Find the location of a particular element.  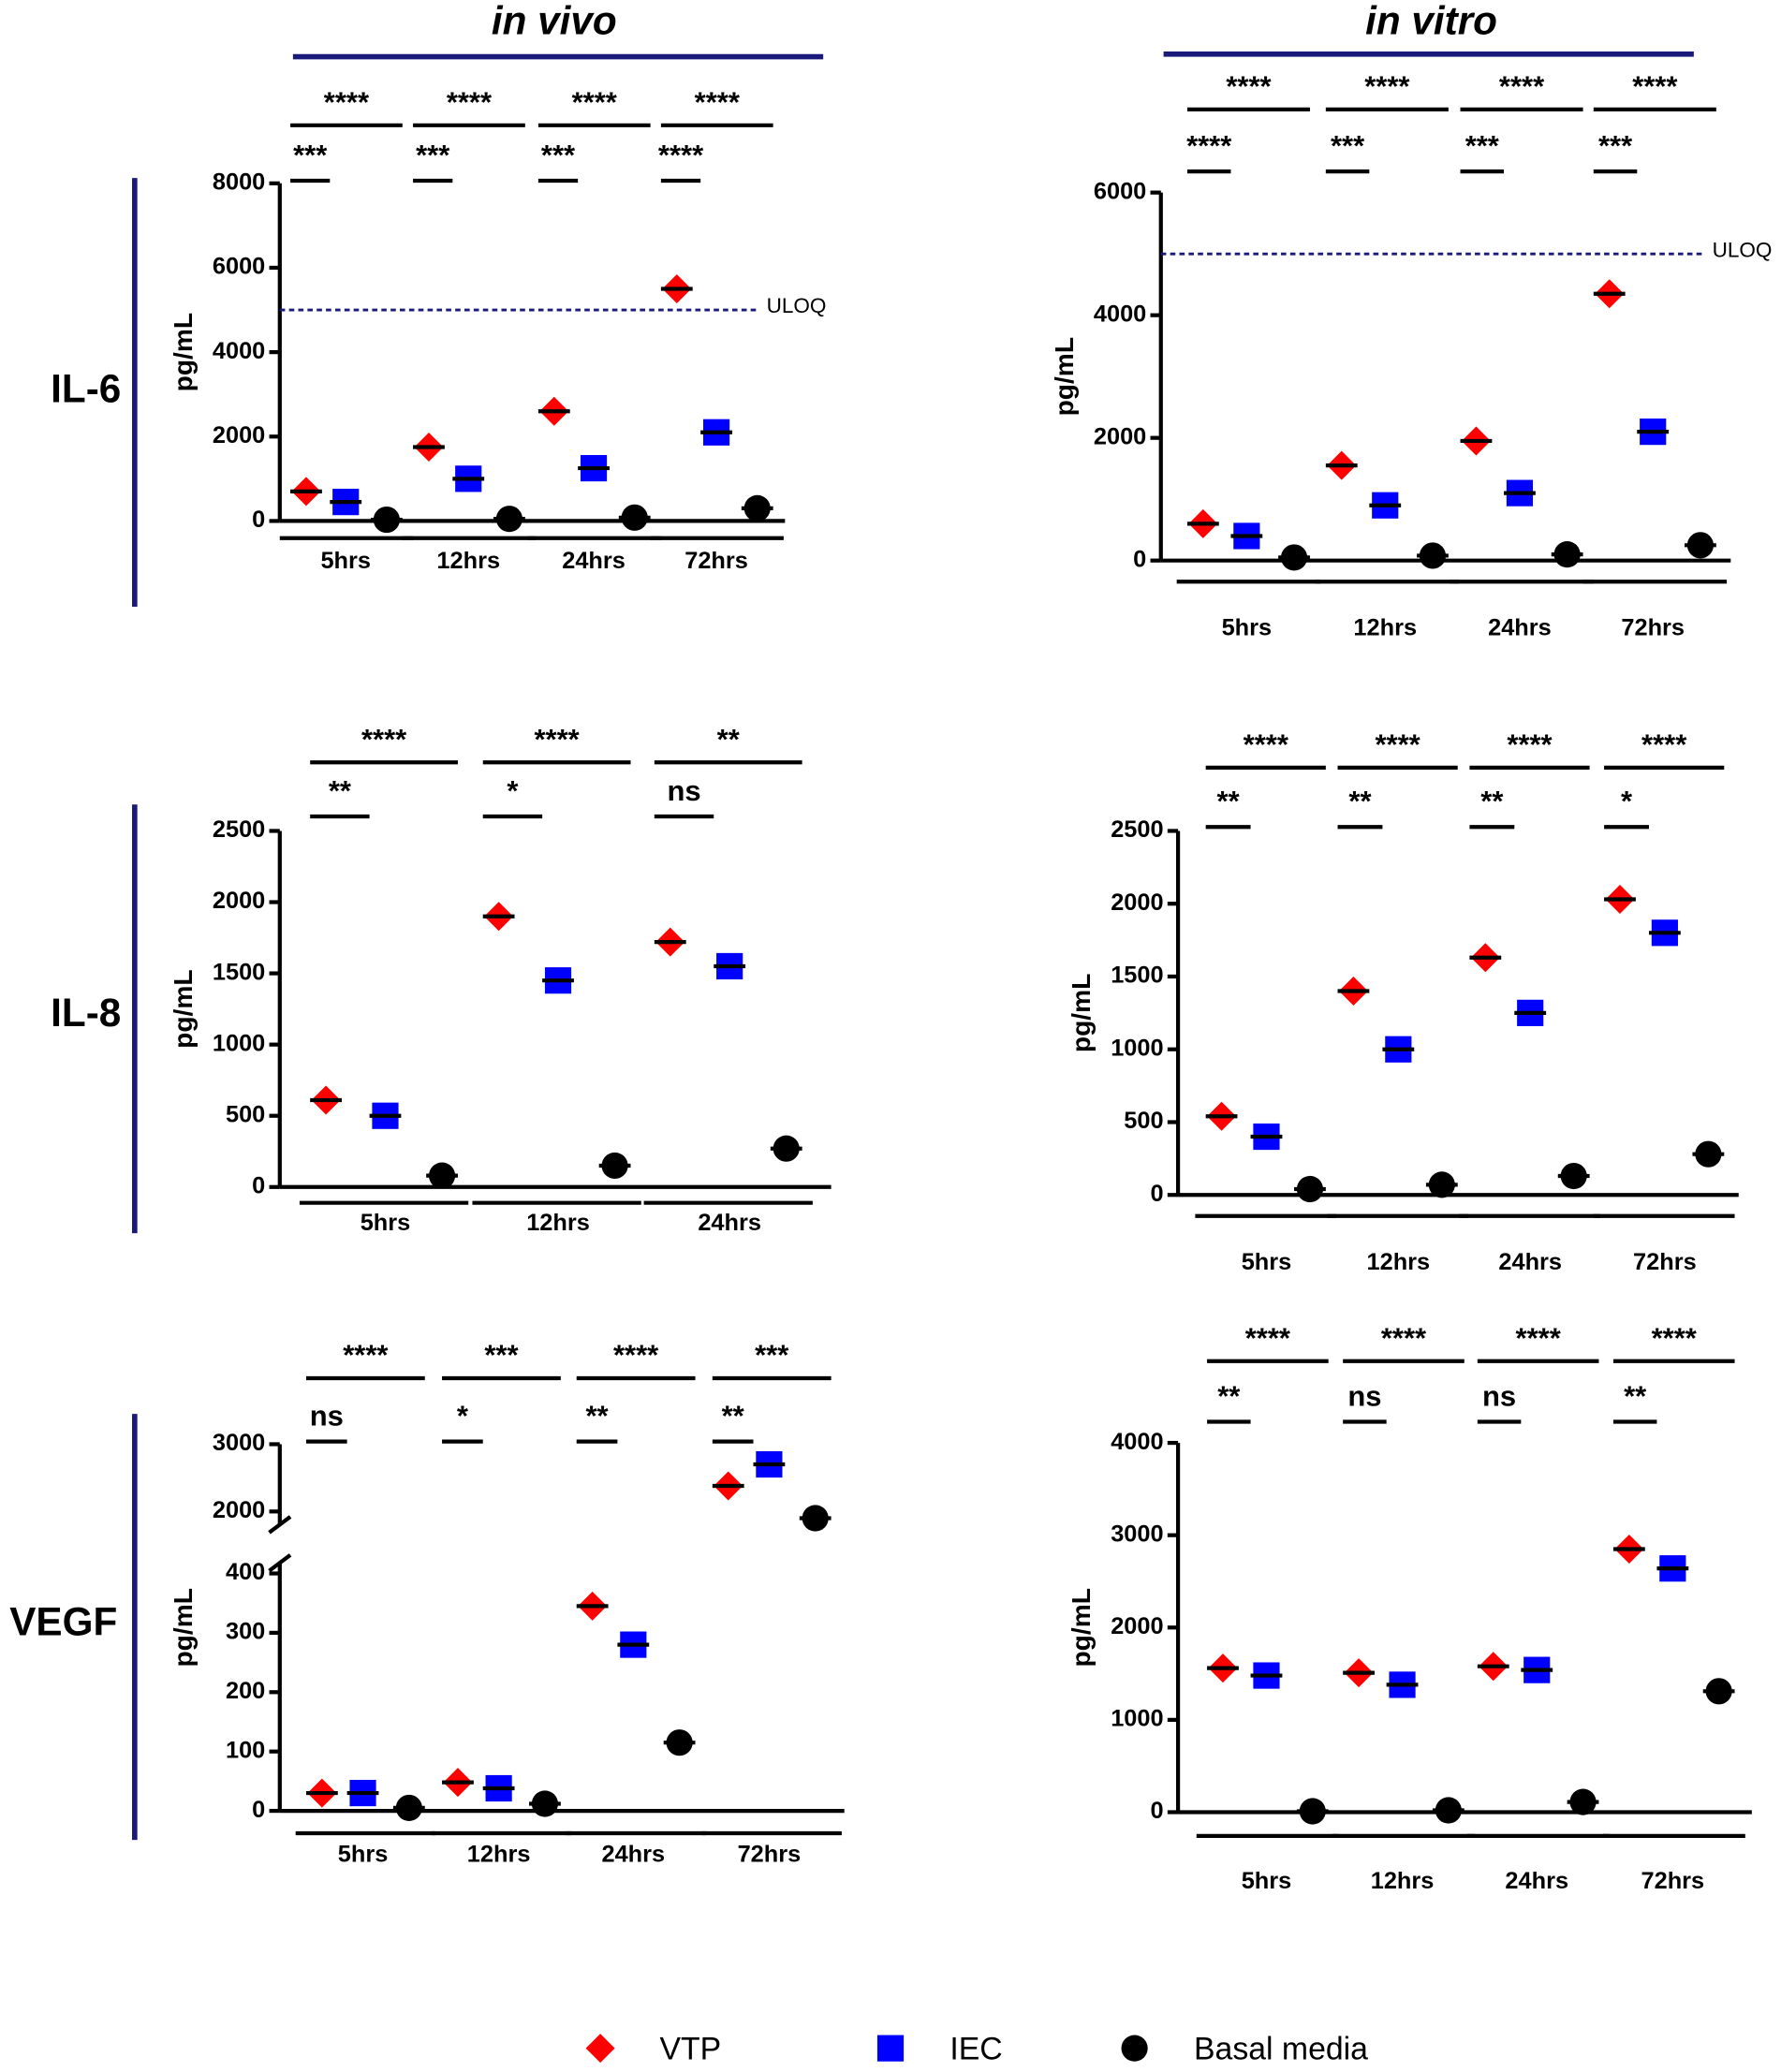

column-title: in vitro is located at coordinates (1431, 21).